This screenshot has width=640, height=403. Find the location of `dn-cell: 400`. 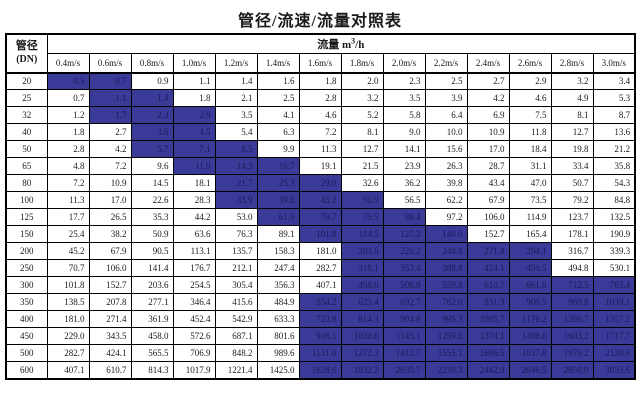

dn-cell: 400 is located at coordinates (26, 319).